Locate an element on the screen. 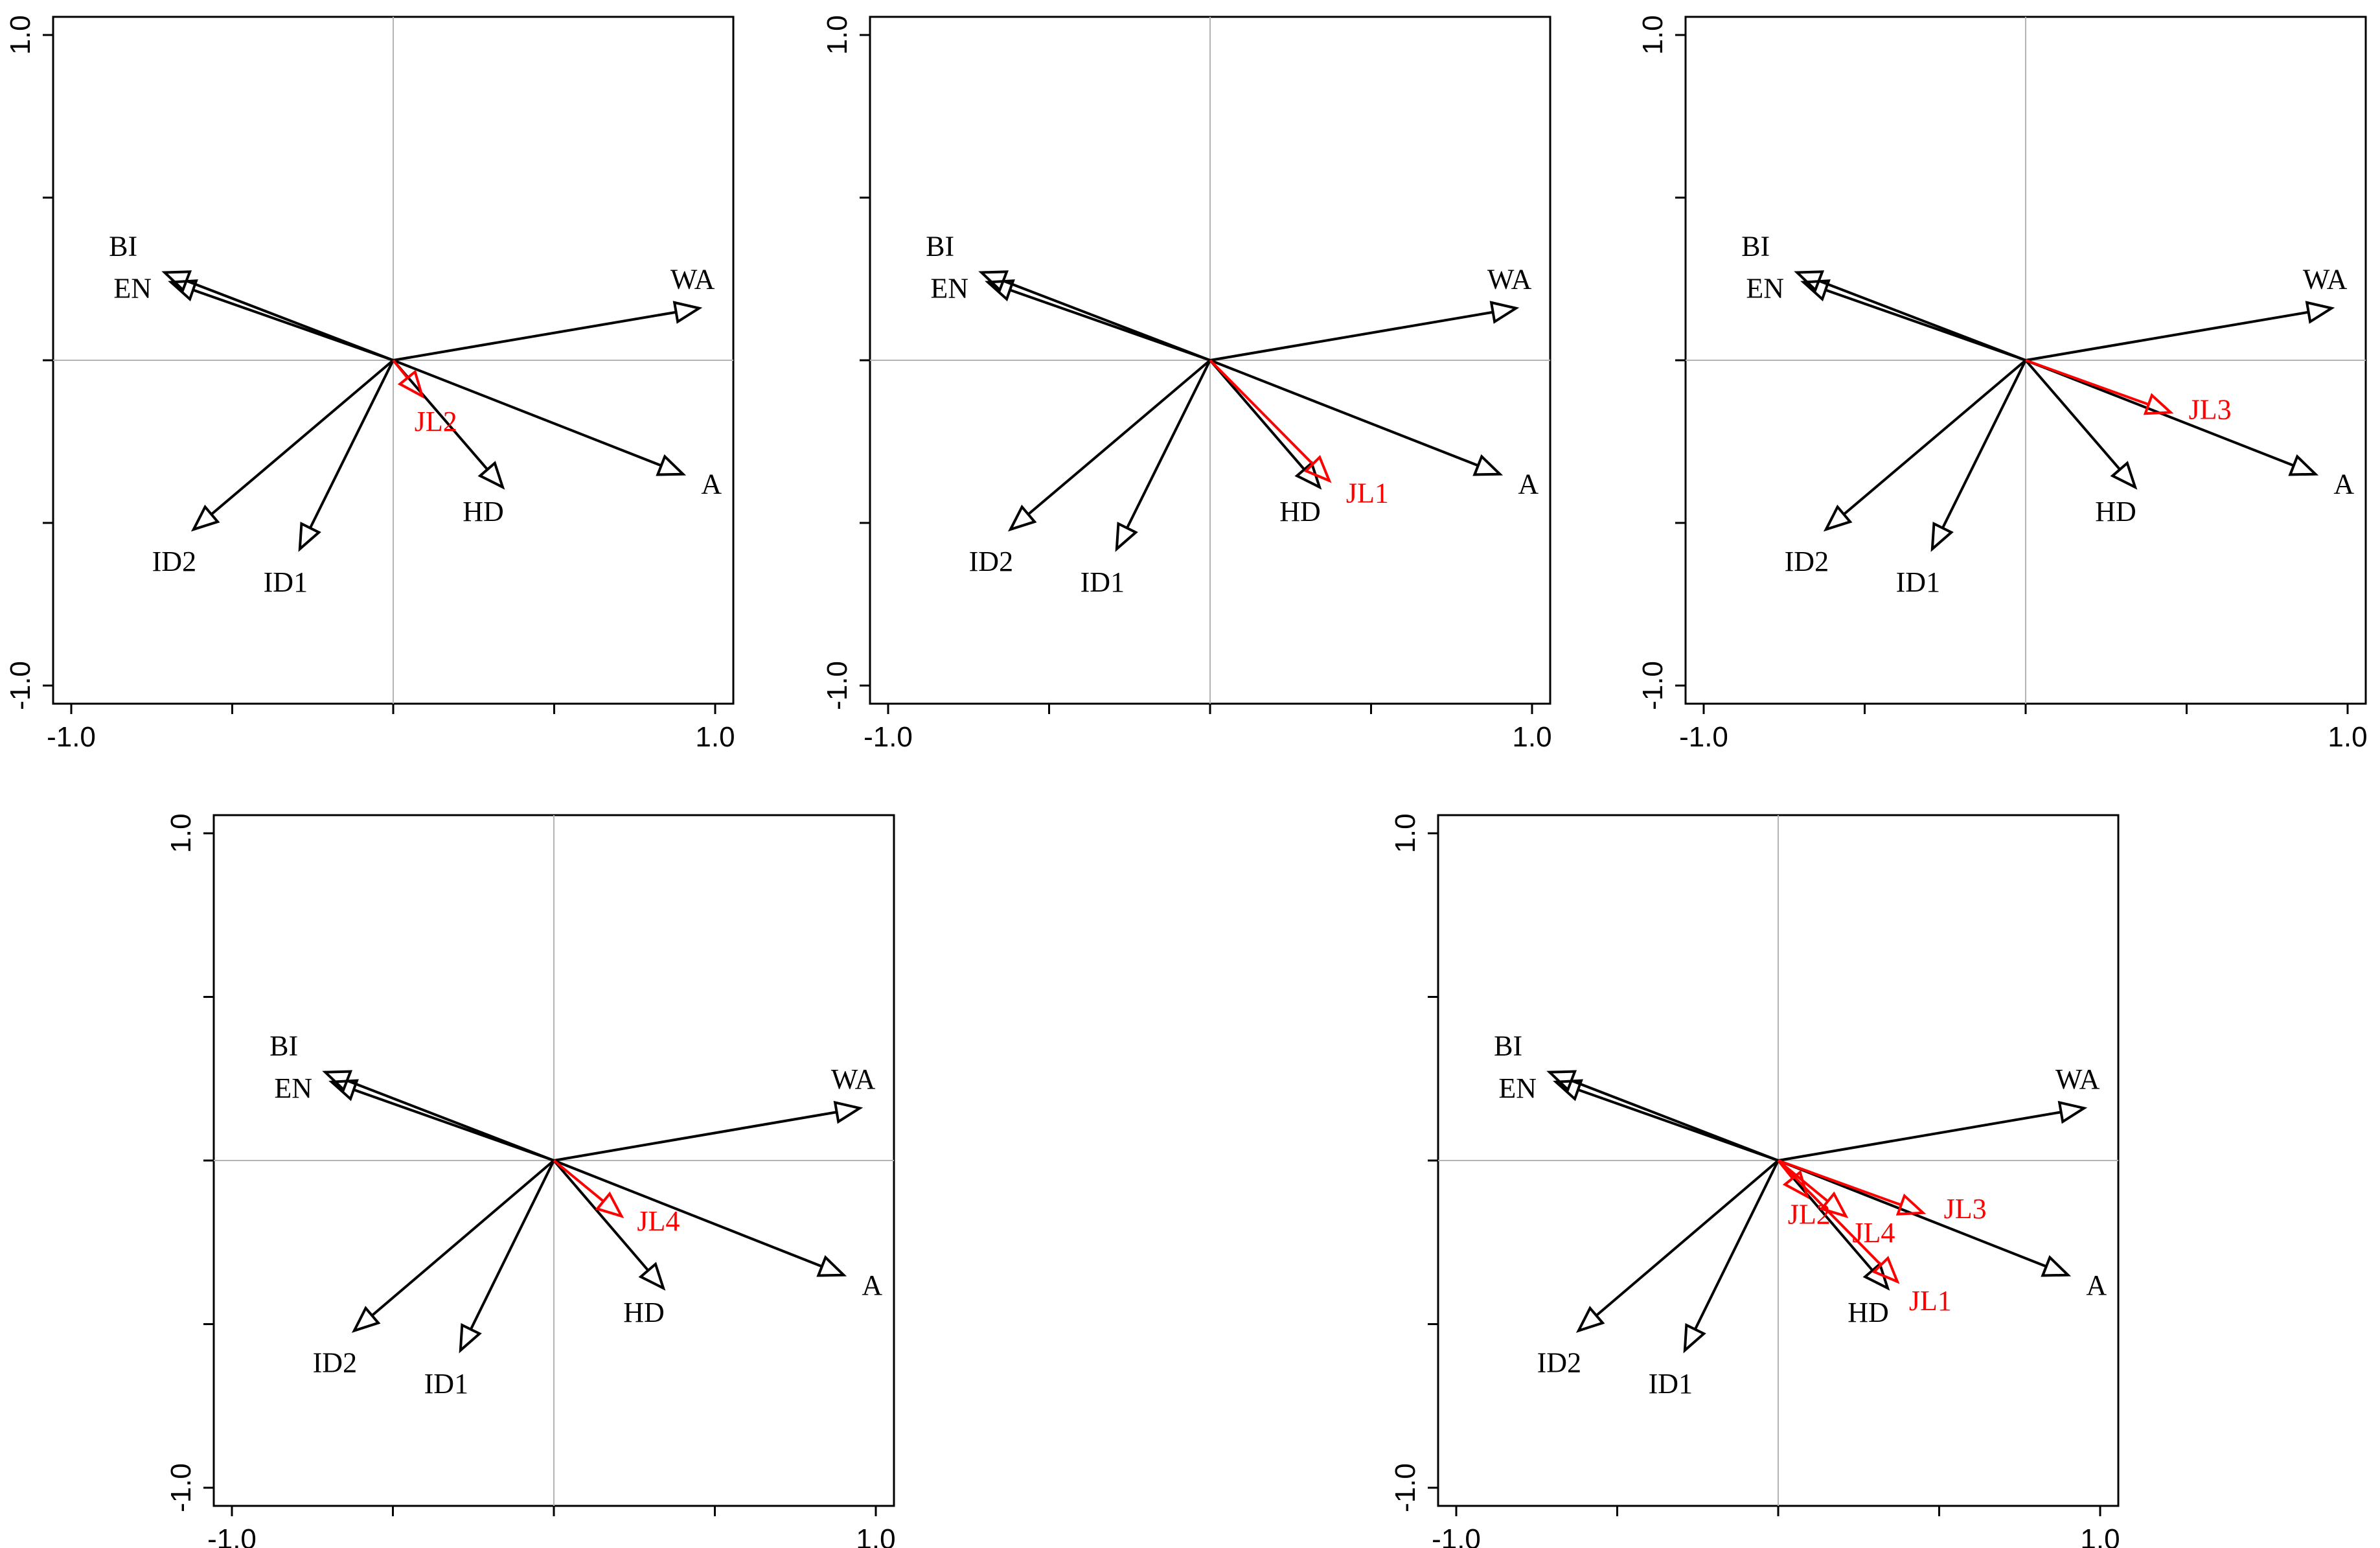 The height and width of the screenshot is (1548, 2380). vector-jl1-label: JL1 is located at coordinates (1930, 1301).